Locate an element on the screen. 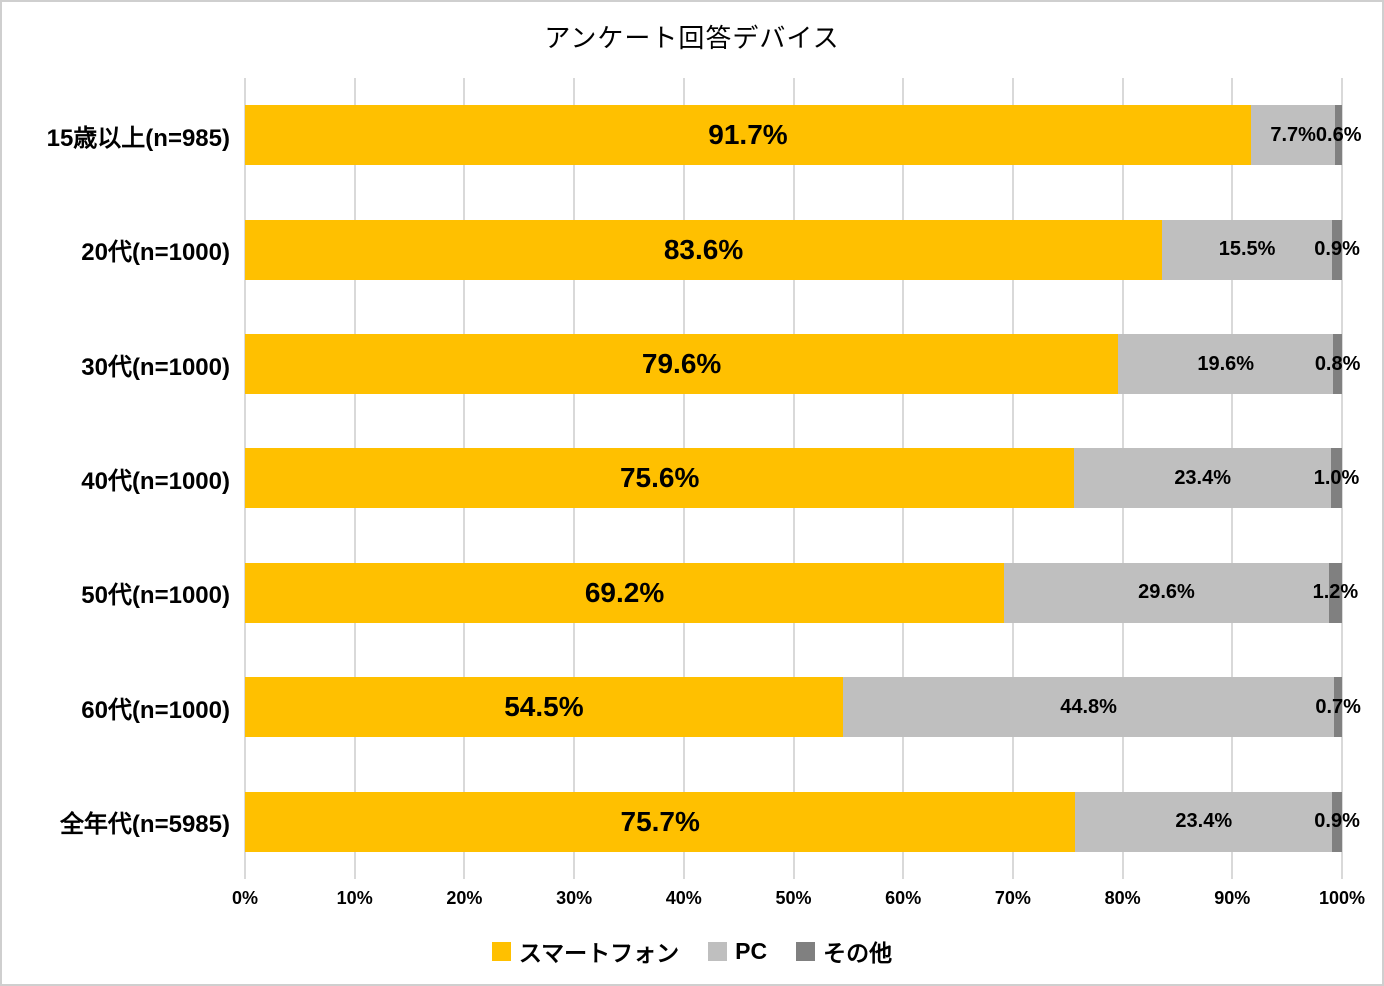 The height and width of the screenshot is (986, 1384). legend-item-smartphone: スマートフォン is located at coordinates (585, 951).